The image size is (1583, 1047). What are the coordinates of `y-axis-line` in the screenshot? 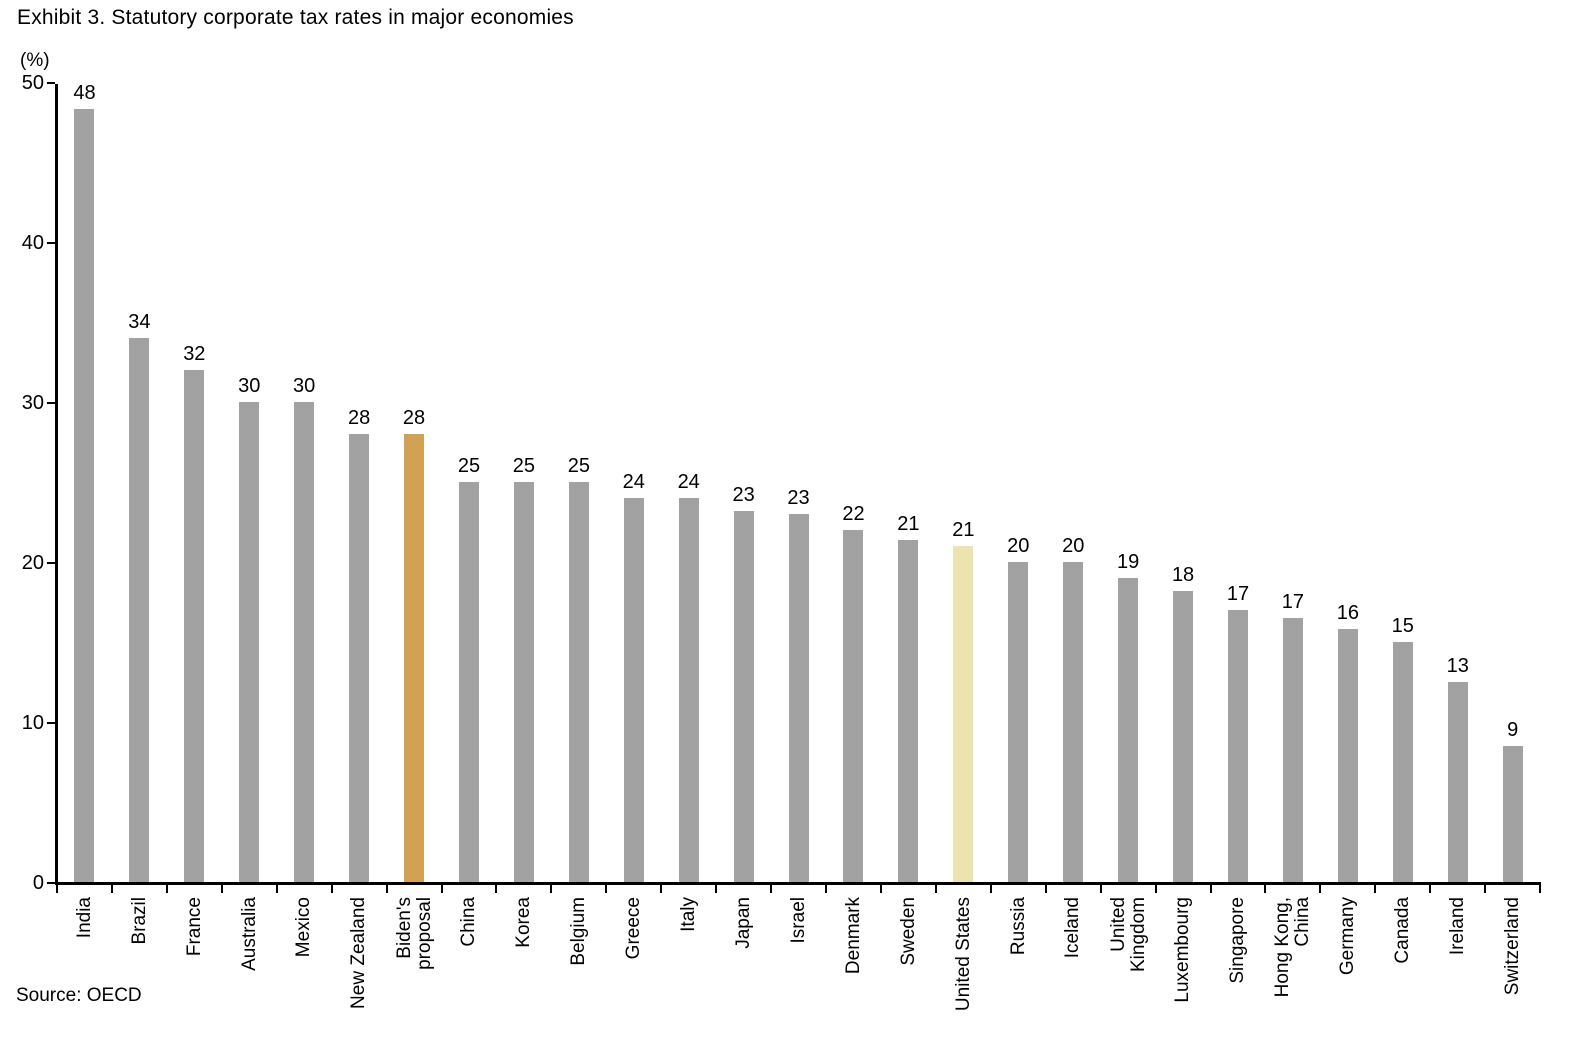 It's located at (56, 484).